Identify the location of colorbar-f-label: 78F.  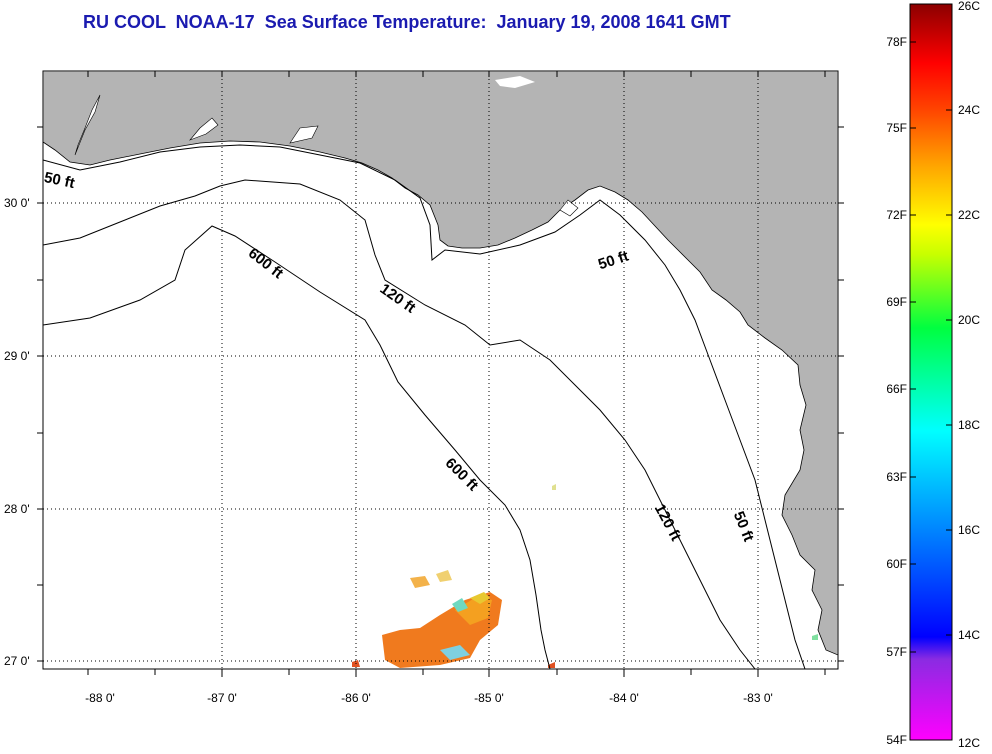
(896, 42).